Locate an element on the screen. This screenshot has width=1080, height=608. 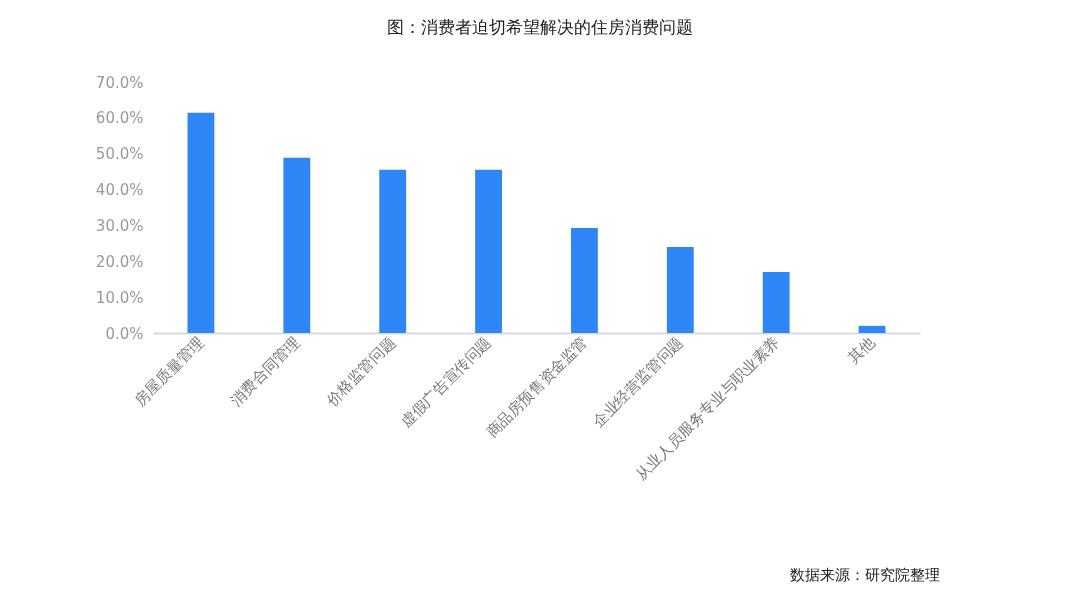
x-tick-label: 价格监管问题 is located at coordinates (360, 372).